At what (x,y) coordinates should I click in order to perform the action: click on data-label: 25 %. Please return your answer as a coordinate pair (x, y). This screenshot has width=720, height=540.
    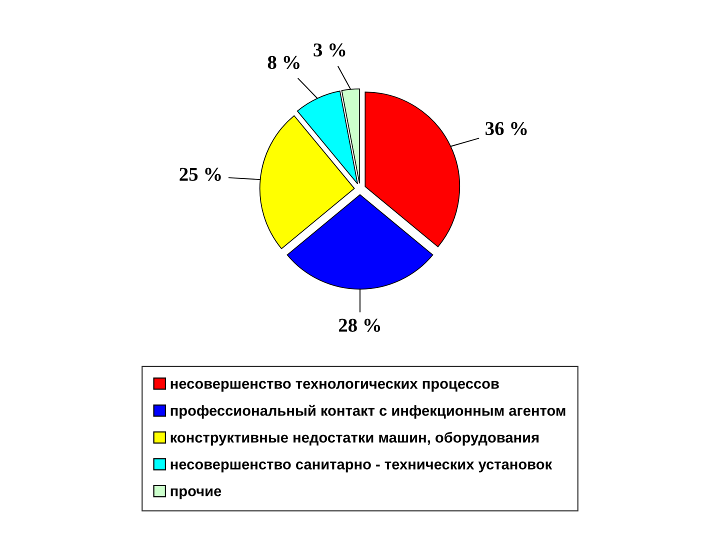
    Looking at the image, I should click on (200, 174).